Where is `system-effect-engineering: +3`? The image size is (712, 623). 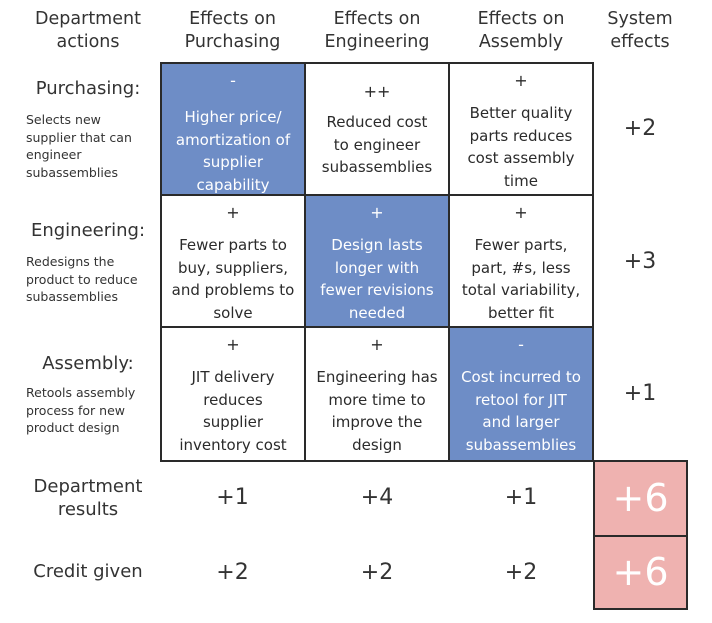
system-effect-engineering: +3 is located at coordinates (640, 261).